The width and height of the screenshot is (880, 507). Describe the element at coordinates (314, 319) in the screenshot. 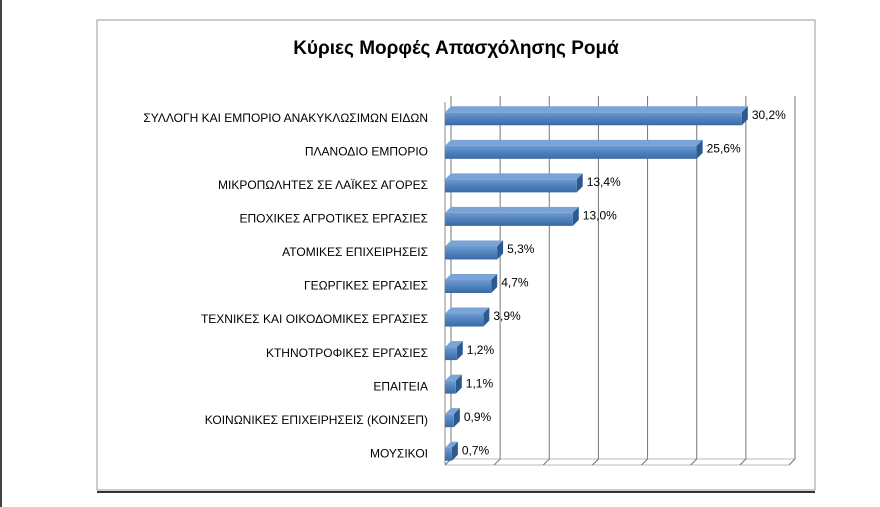

I see `y-tick-label: ΤΕΧΝΙΚΕΣ ΚΑΙ ΟΙΚΟΔΟΜΙΚΕΣ ΕΡΓΑΣΙΕΣ` at that location.